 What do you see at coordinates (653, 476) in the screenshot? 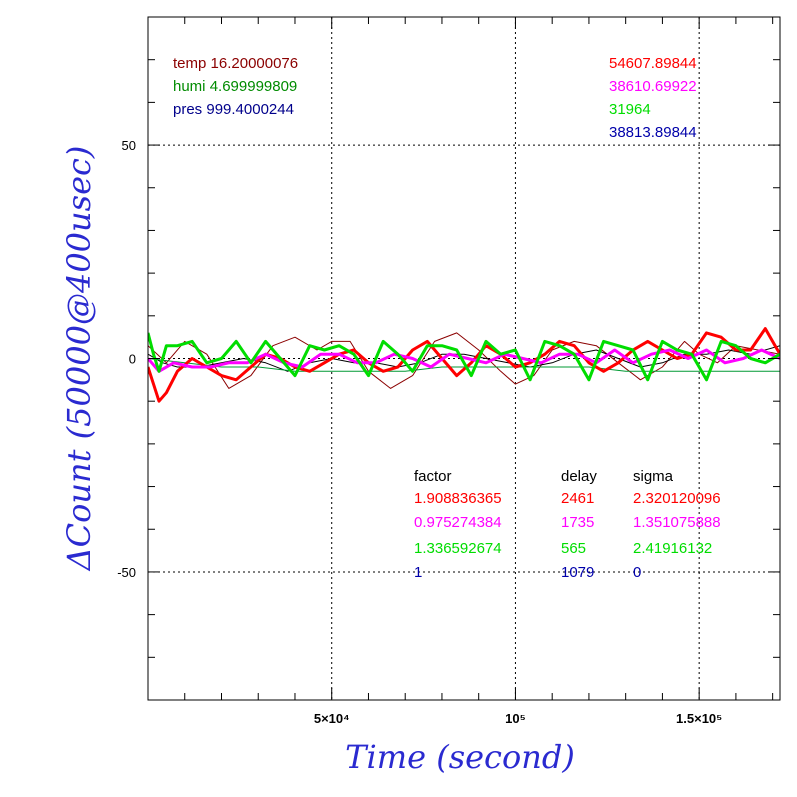
I see `table-header-sigma: sigma` at bounding box center [653, 476].